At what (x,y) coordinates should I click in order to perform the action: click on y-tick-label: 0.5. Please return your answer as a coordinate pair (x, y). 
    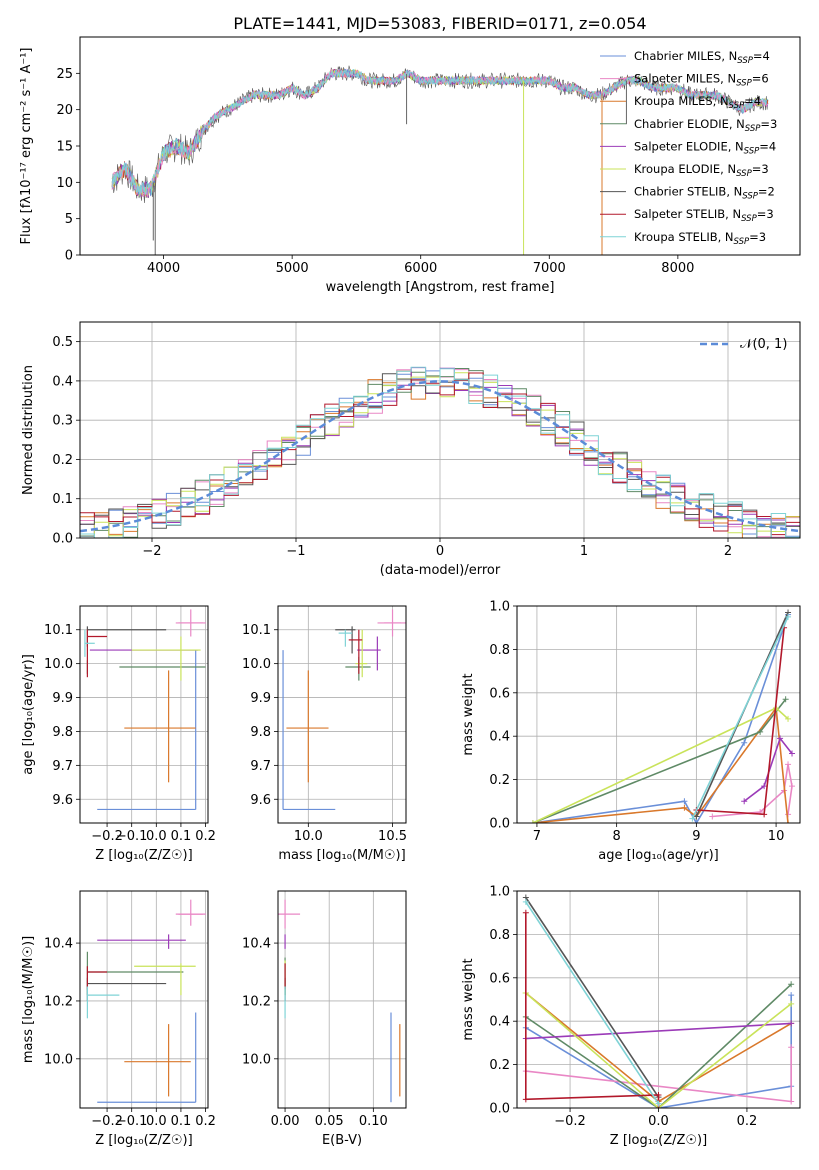
    Looking at the image, I should click on (62, 342).